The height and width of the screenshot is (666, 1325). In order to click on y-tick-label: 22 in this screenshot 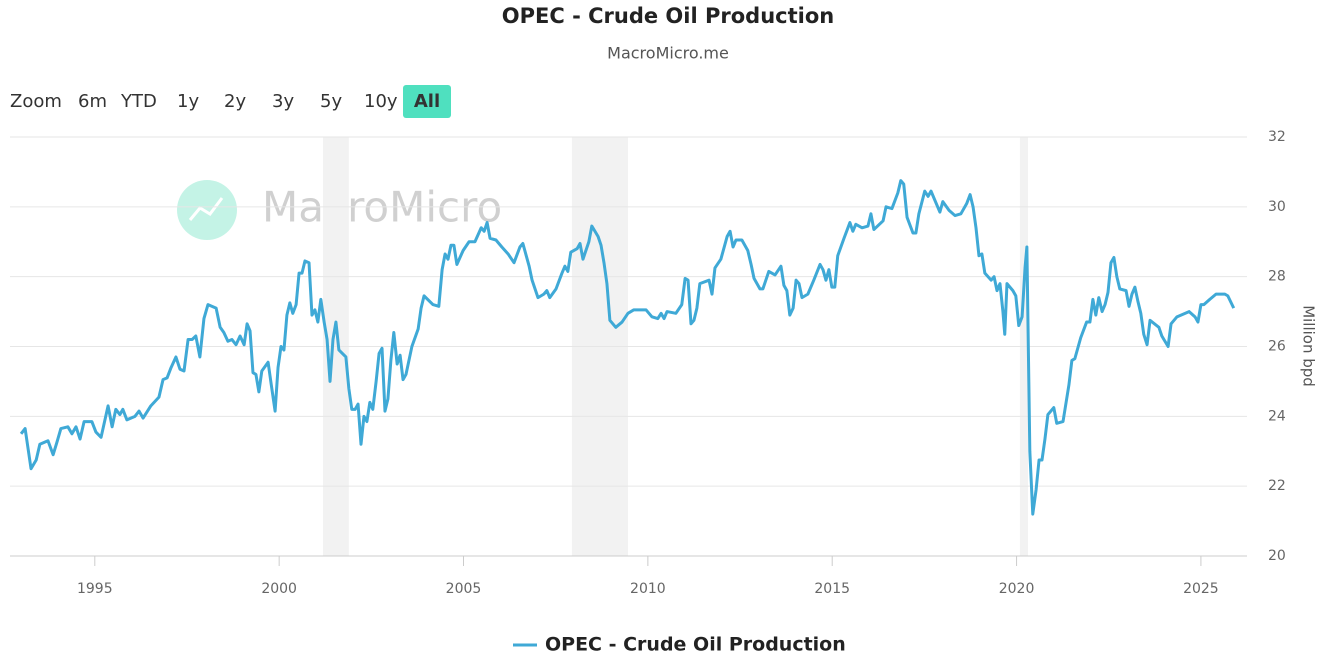, I will do `click(1277, 486)`.